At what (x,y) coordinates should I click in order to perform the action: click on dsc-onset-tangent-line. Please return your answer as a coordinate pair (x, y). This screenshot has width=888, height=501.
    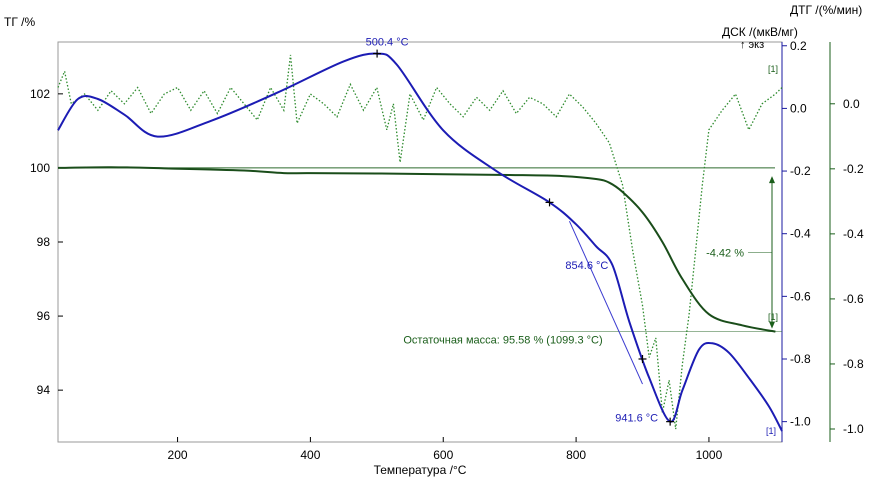
    Looking at the image, I should click on (605, 302).